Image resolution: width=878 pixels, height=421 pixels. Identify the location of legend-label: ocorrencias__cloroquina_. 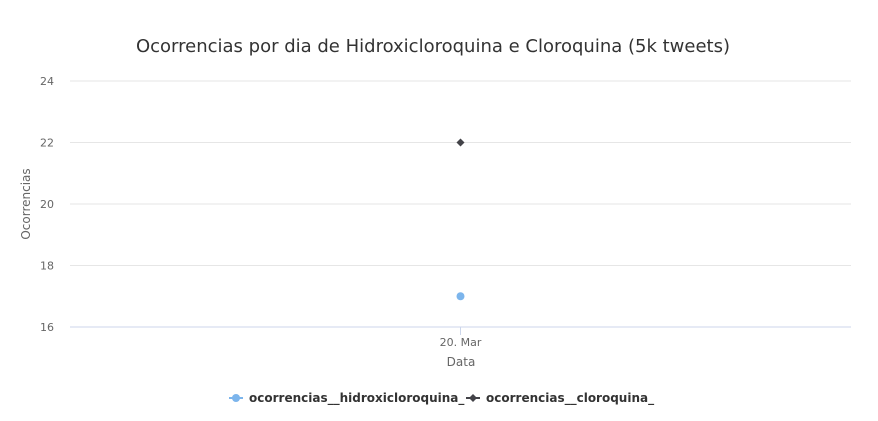
(570, 398).